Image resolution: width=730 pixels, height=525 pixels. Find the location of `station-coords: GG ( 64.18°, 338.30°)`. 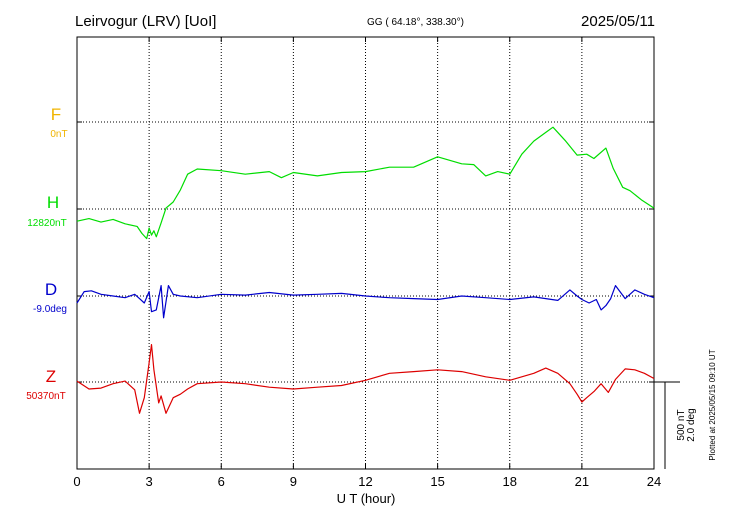

station-coords: GG ( 64.18°, 338.30°) is located at coordinates (415, 22).